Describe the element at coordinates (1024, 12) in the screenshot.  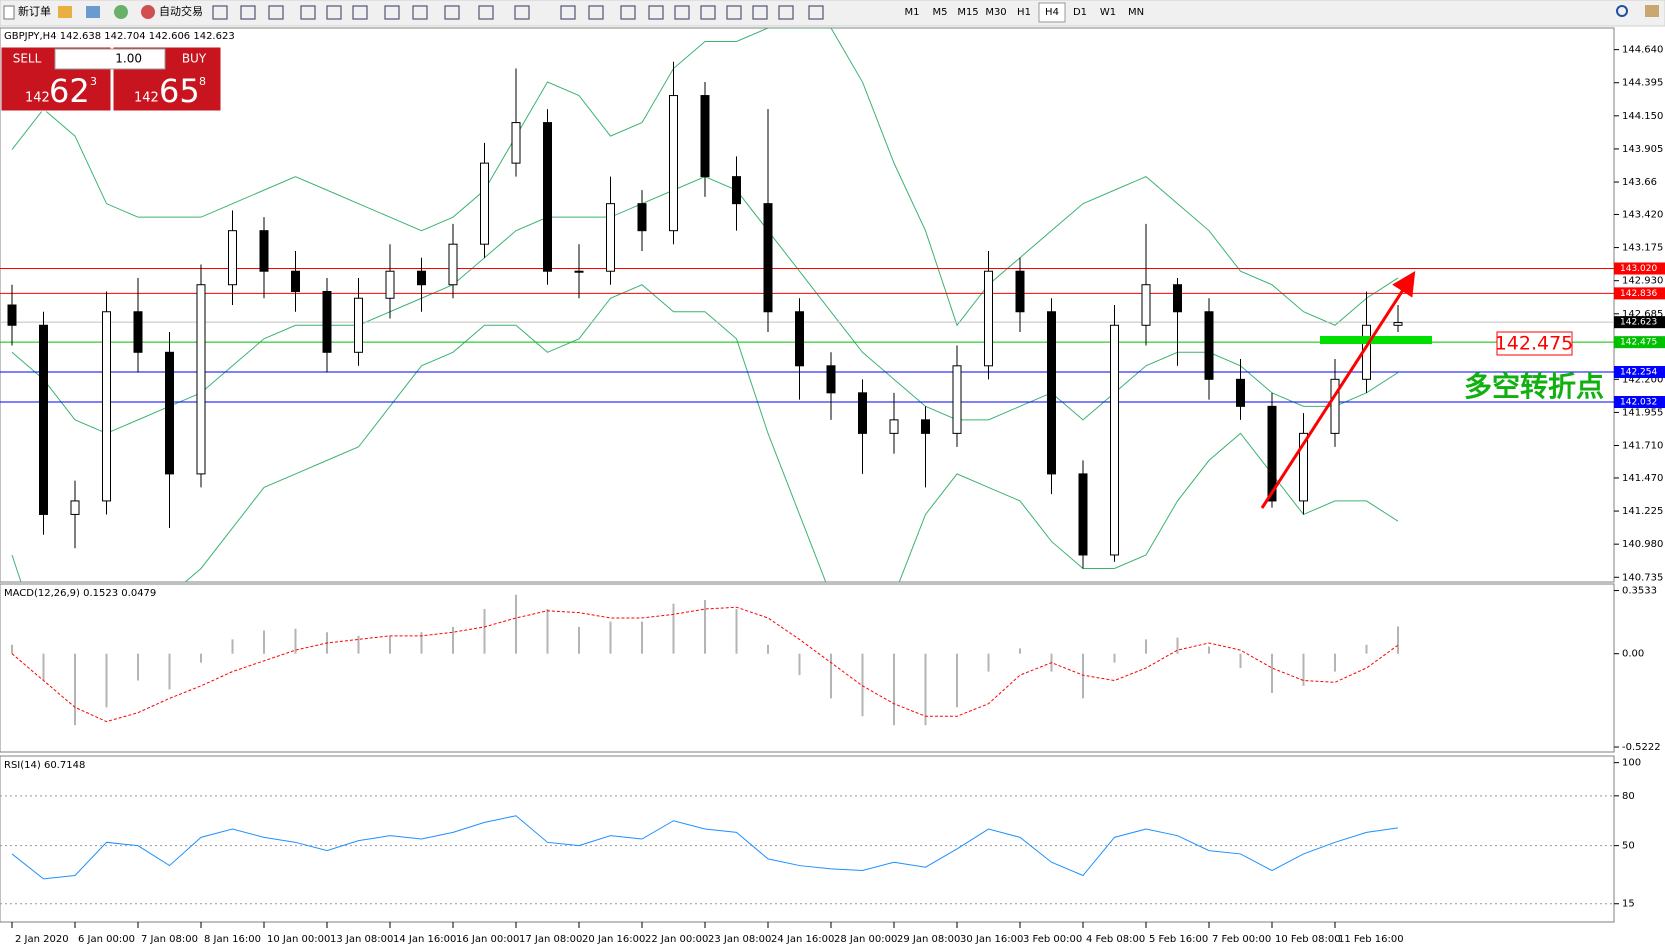
I see `timeframe: H1` at that location.